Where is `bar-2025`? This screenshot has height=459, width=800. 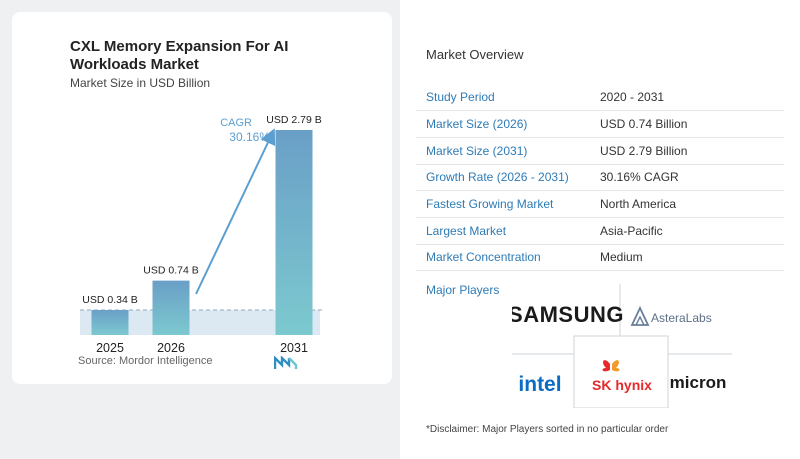 bar-2025 is located at coordinates (110, 322).